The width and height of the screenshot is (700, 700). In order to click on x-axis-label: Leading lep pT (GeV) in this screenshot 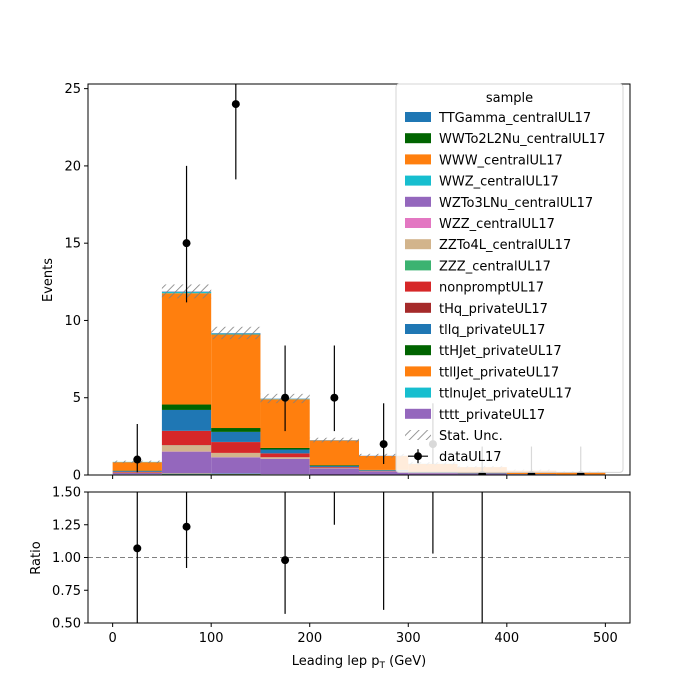, I will do `click(359, 662)`.